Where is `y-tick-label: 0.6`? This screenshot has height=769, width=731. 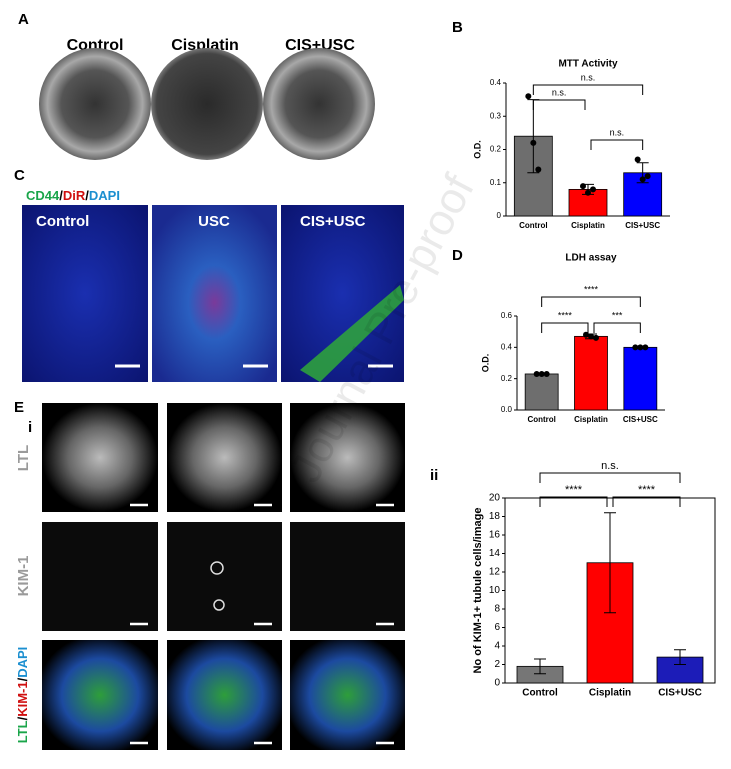
y-tick-label: 0.6 is located at coordinates (507, 315).